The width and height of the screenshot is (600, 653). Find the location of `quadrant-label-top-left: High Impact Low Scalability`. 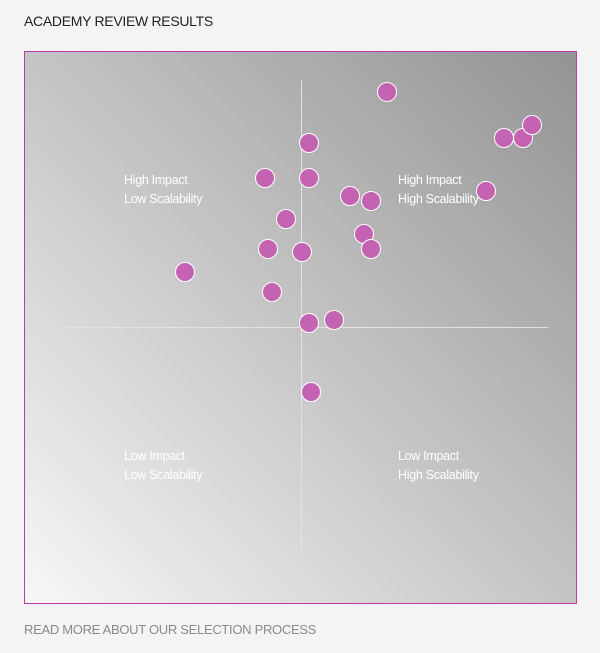

quadrant-label-top-left: High Impact Low Scalability is located at coordinates (163, 190).